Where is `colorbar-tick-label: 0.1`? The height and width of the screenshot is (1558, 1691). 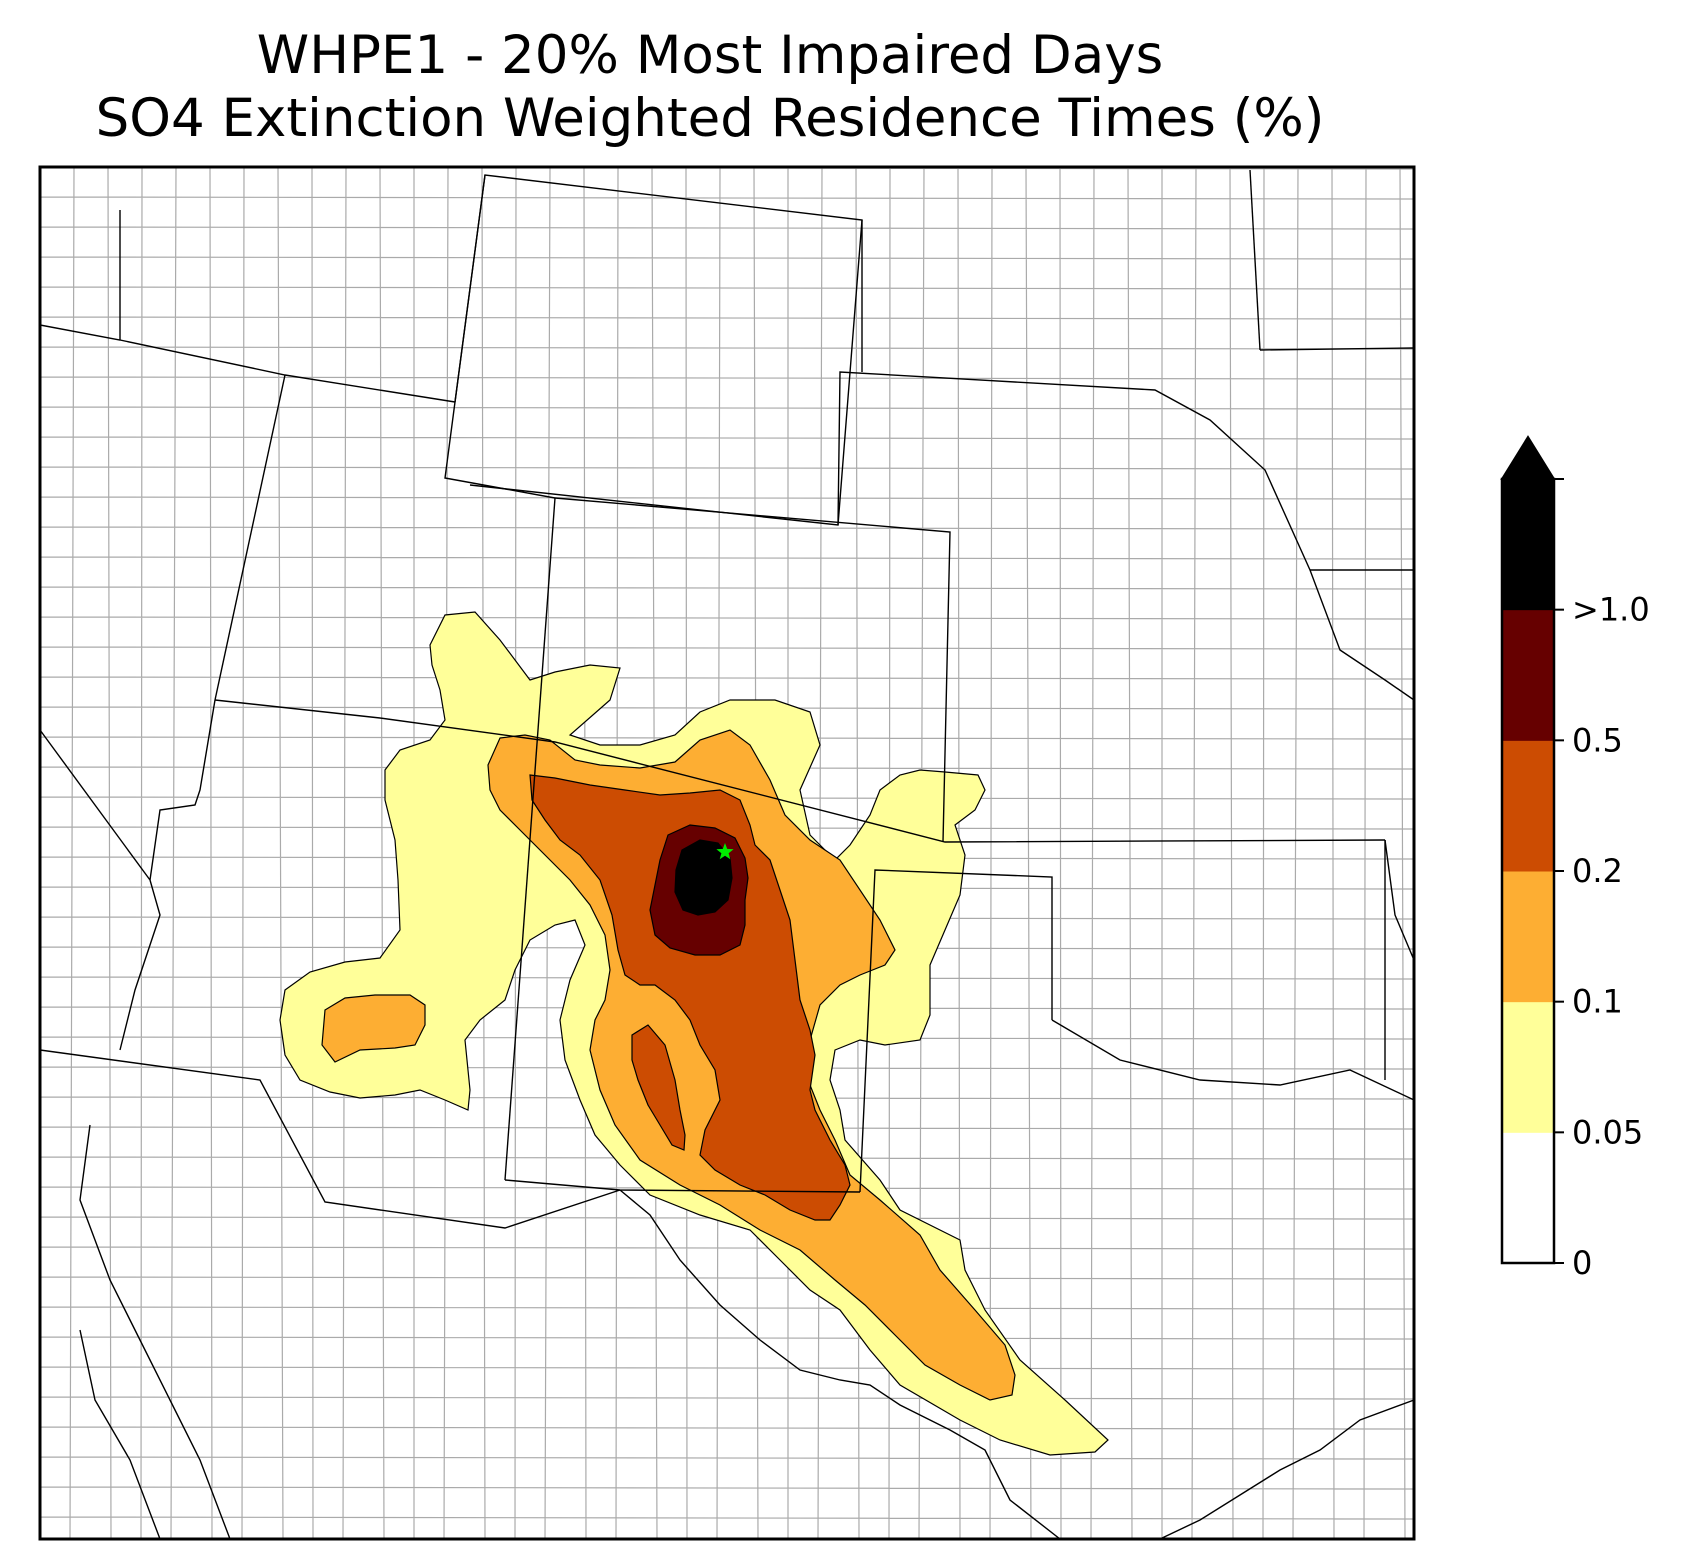 colorbar-tick-label: 0.1 is located at coordinates (1597, 1002).